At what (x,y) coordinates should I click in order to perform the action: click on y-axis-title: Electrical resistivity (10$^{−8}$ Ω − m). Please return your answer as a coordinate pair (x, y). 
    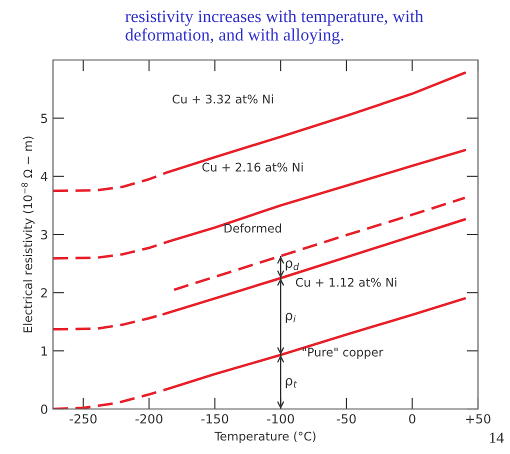
    Looking at the image, I should click on (28, 234).